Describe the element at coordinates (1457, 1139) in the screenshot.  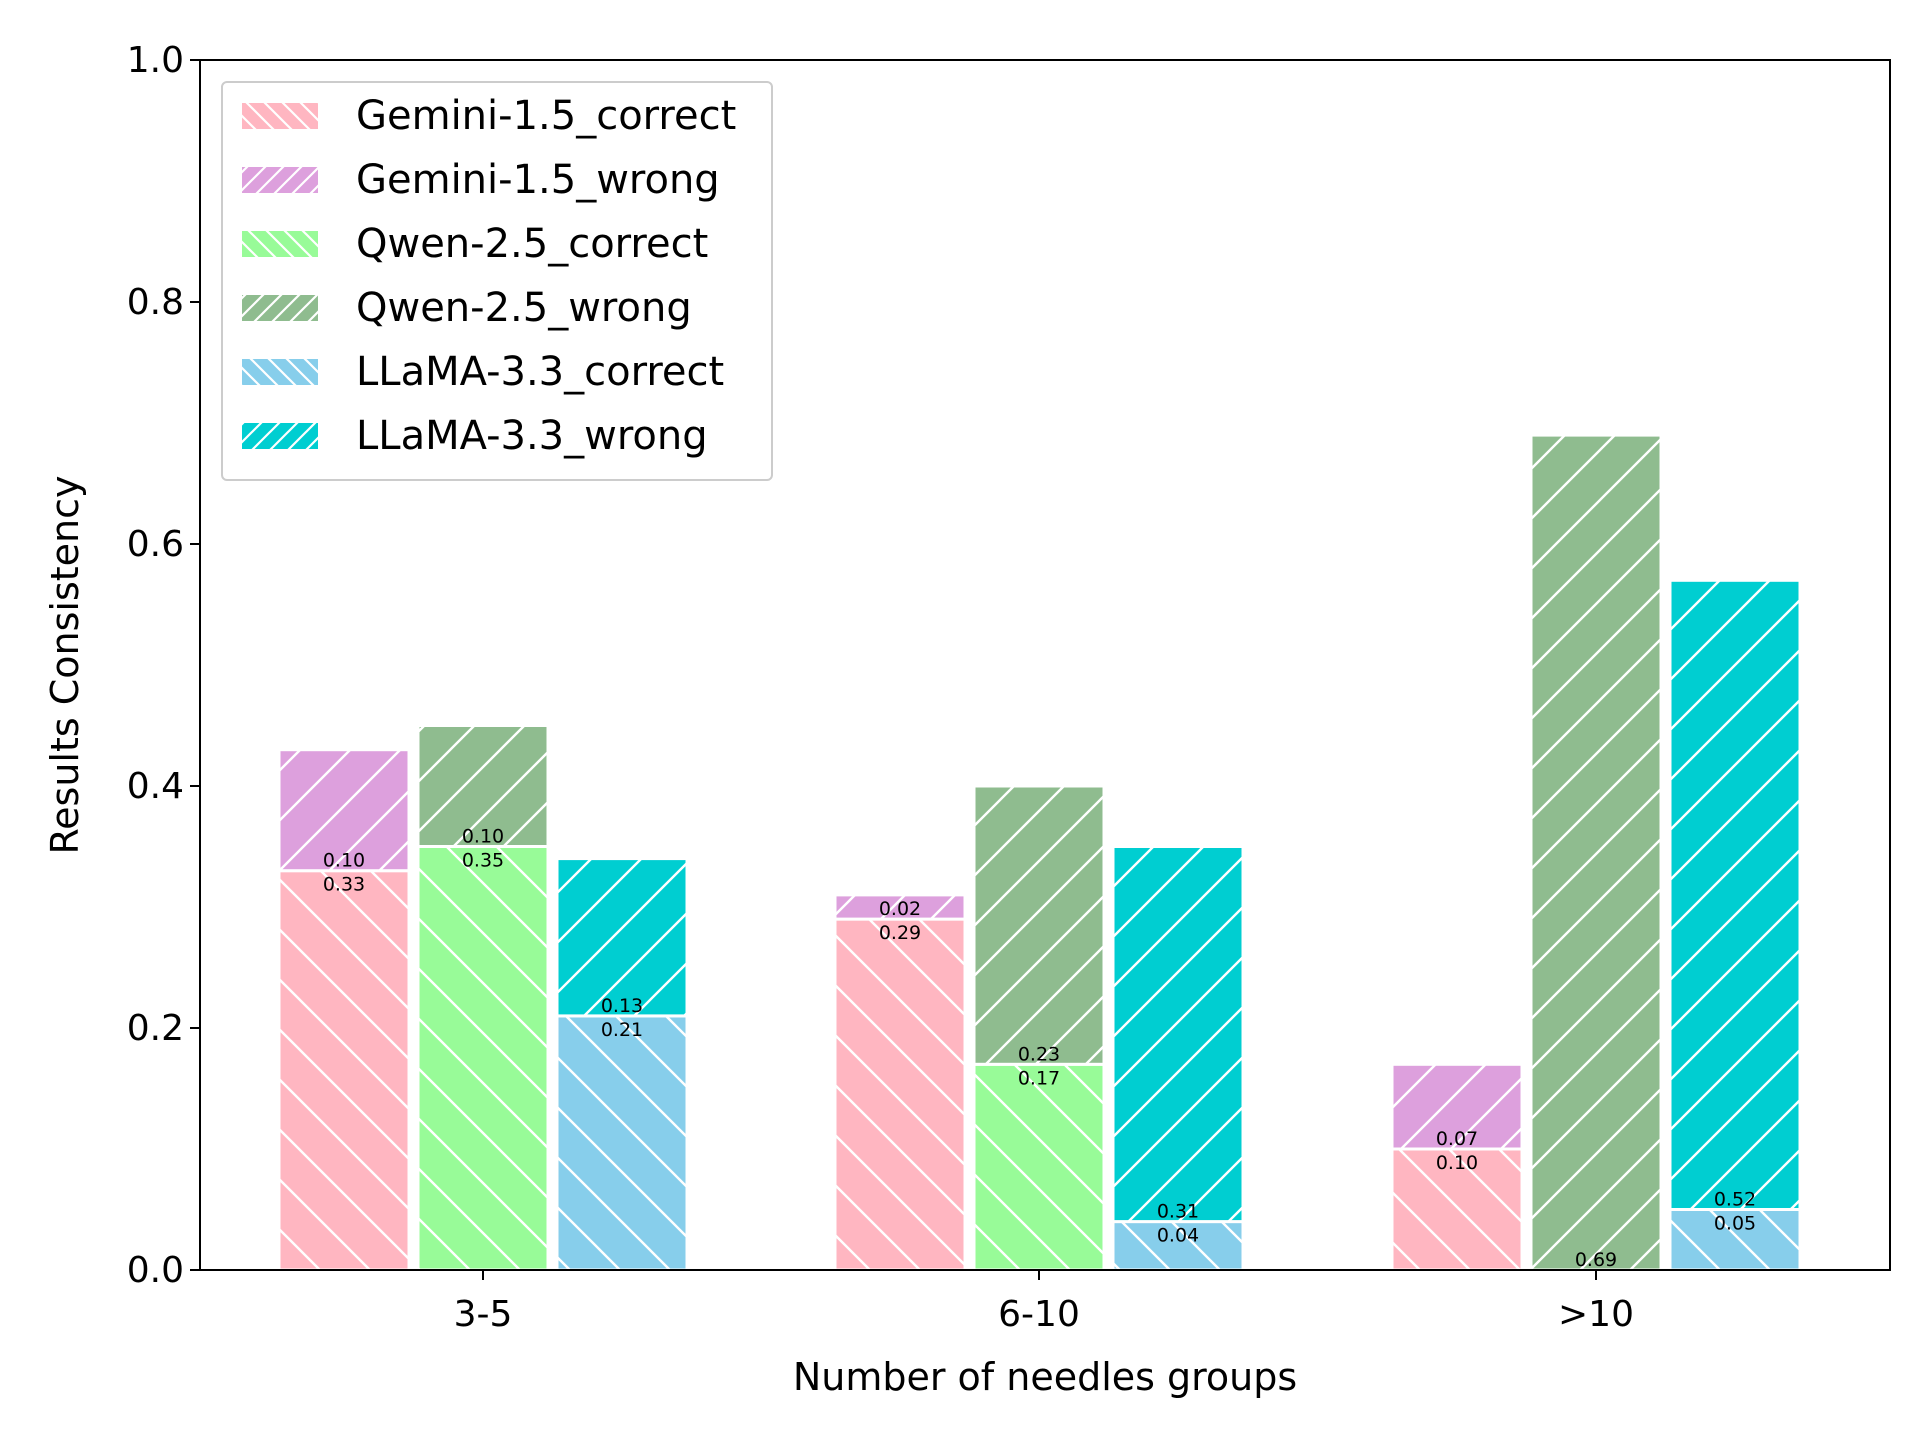
I see `data-label-wrong: 0.07` at that location.